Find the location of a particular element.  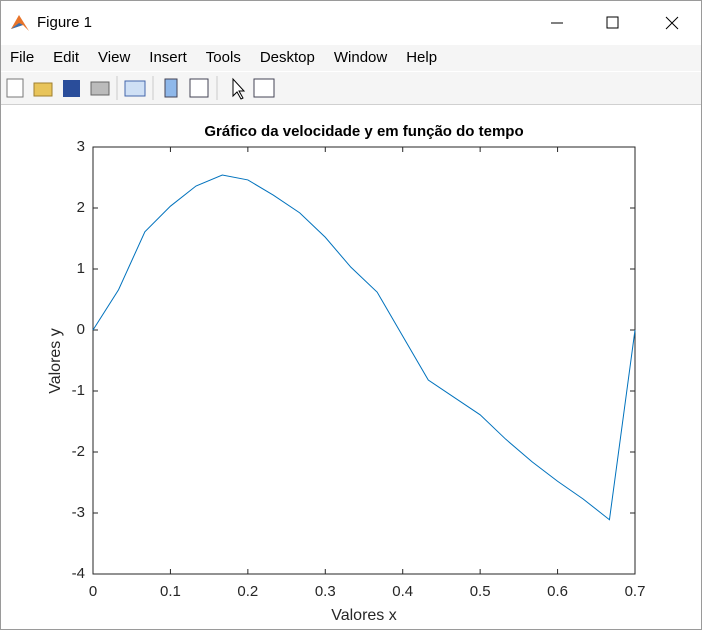

toolbar-icons is located at coordinates (151, 88).